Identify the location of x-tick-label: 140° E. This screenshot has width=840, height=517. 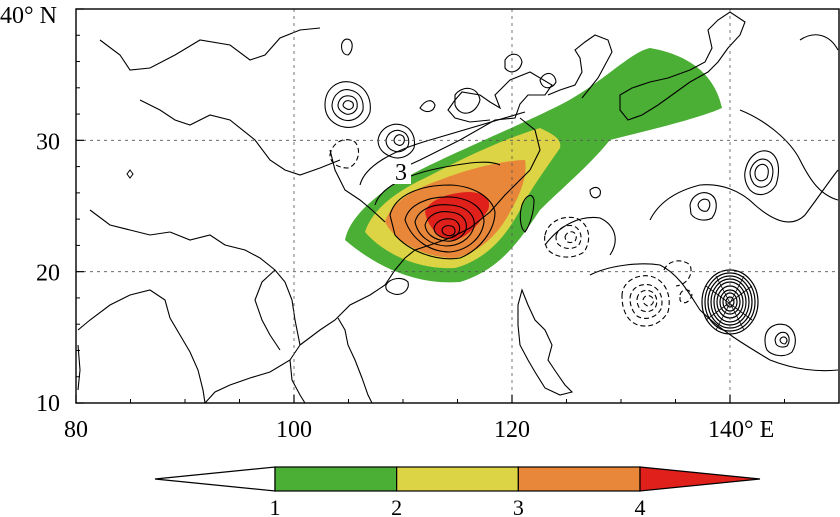
(741, 430).